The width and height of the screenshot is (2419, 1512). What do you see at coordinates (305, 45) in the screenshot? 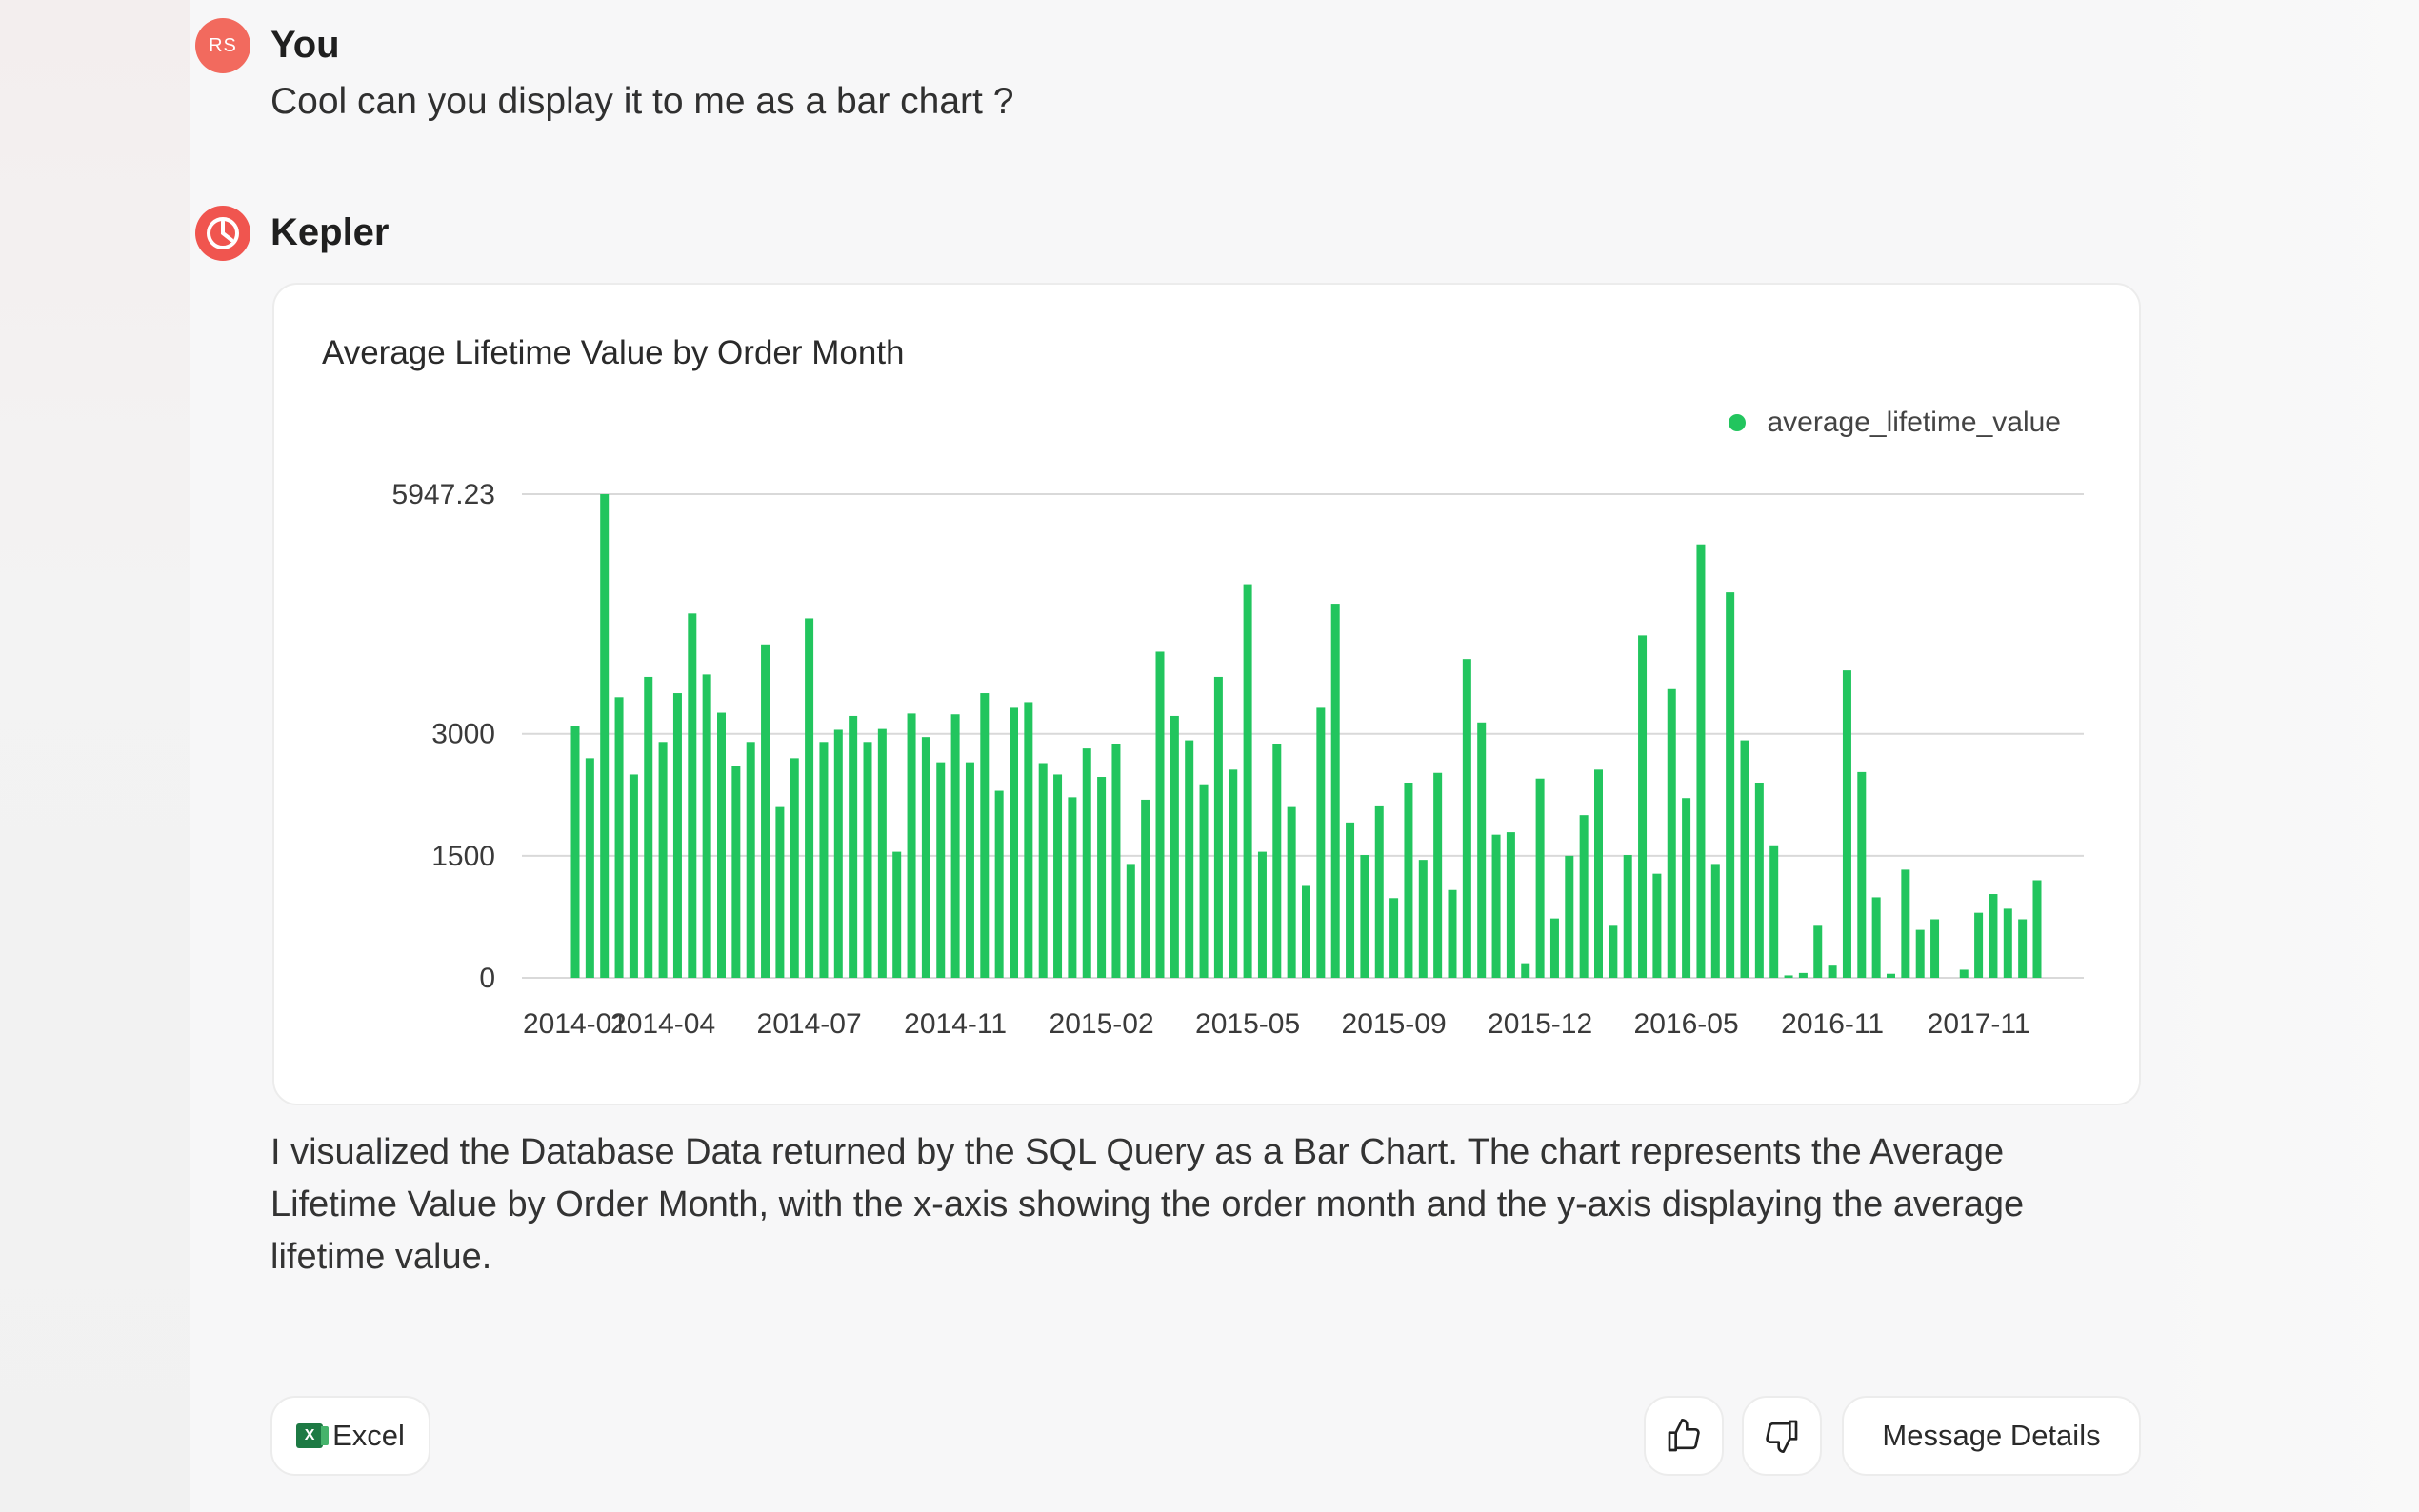
I see `user-author-name: You` at bounding box center [305, 45].